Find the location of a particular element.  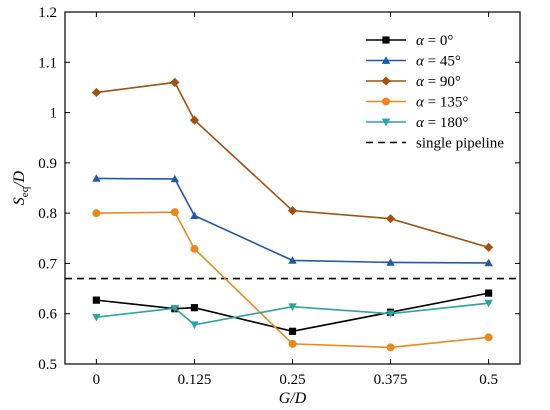

y-tick-label-7: 1.2 is located at coordinates (47, 13).